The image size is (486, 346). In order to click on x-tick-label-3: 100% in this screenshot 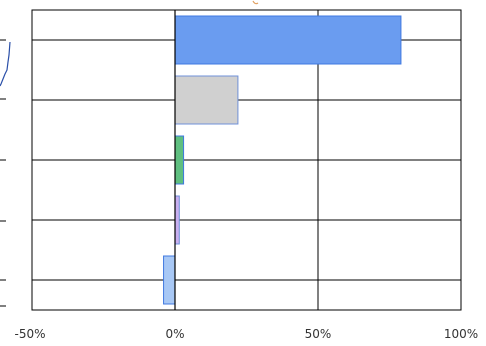, I will do `click(461, 334)`.